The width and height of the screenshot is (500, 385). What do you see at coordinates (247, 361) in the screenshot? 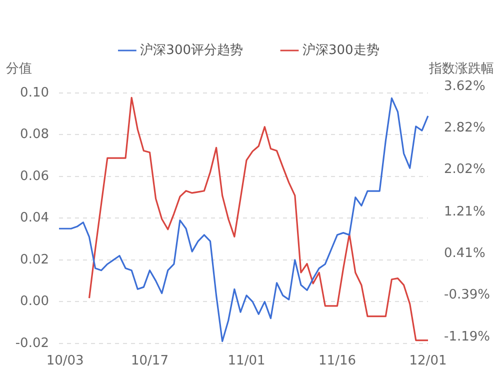
I see `x-tick-label: 11/01` at bounding box center [247, 361].